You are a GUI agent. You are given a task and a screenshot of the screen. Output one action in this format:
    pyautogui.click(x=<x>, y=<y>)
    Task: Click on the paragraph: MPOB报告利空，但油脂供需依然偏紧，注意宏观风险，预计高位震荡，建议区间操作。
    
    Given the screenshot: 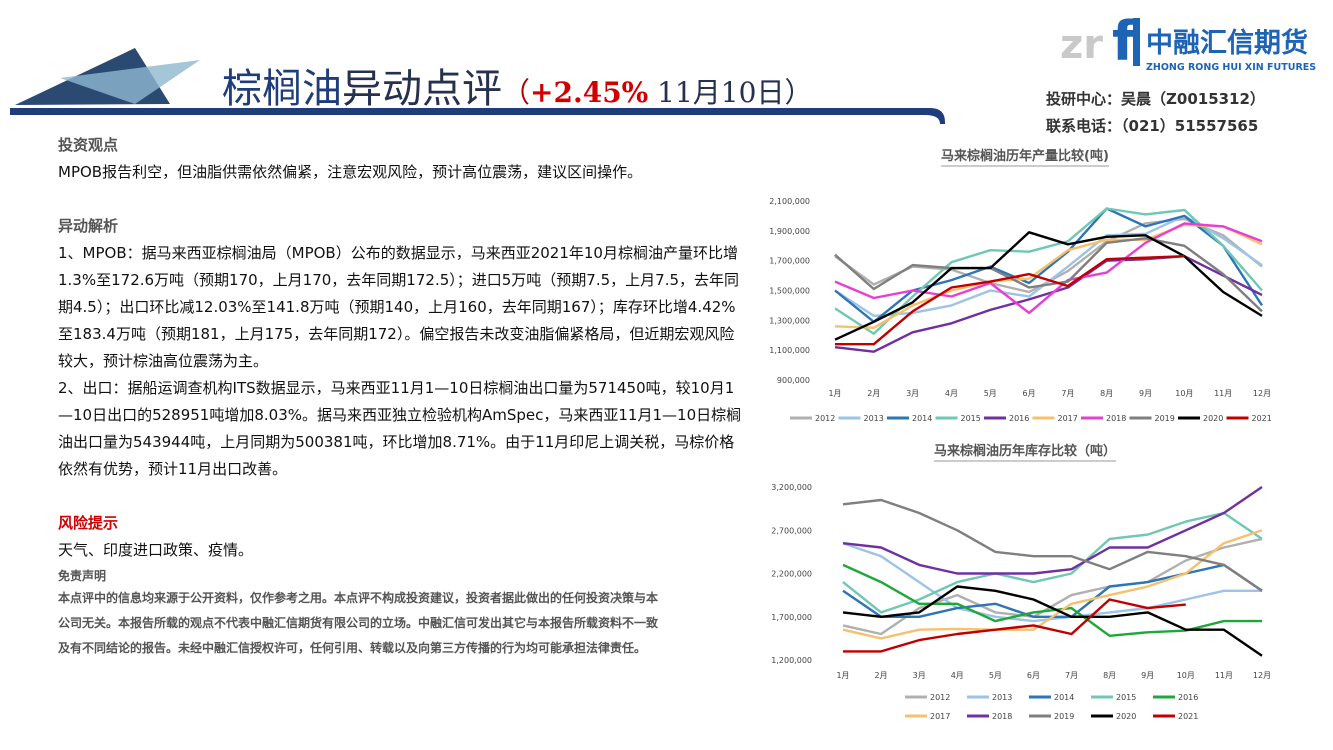 What is the action you would take?
    pyautogui.click(x=350, y=172)
    